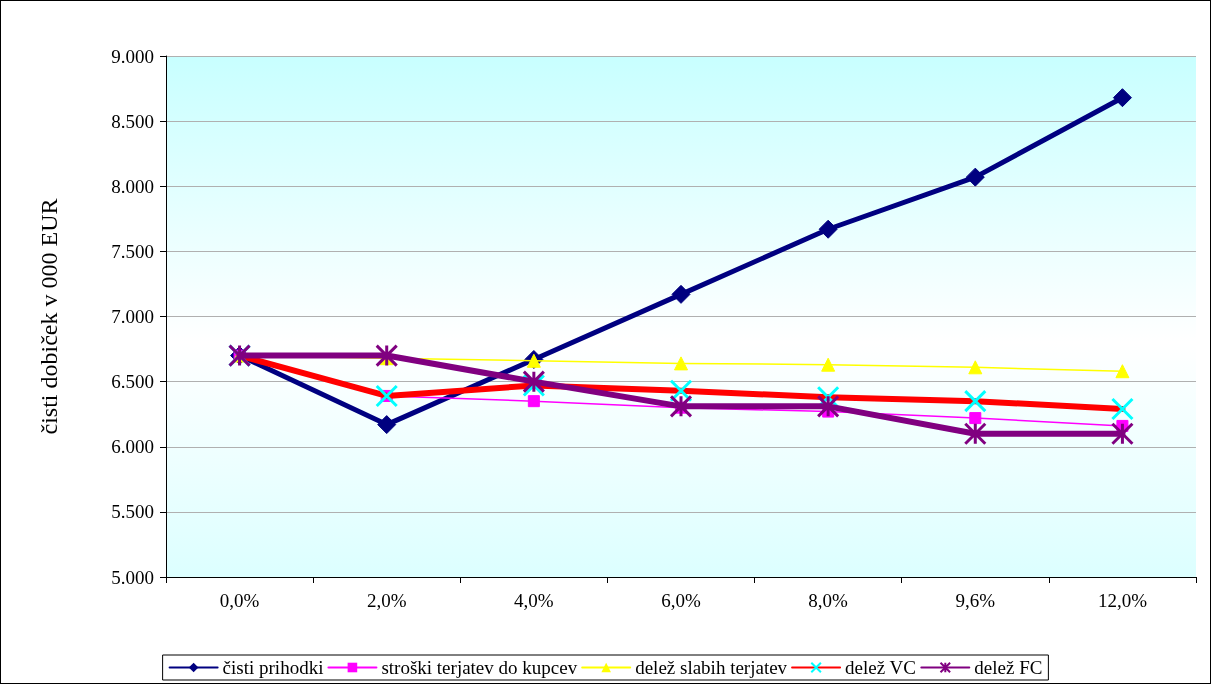 This screenshot has height=684, width=1211. Describe the element at coordinates (1008, 667) in the screenshot. I see `legend-label: delež FC` at that location.